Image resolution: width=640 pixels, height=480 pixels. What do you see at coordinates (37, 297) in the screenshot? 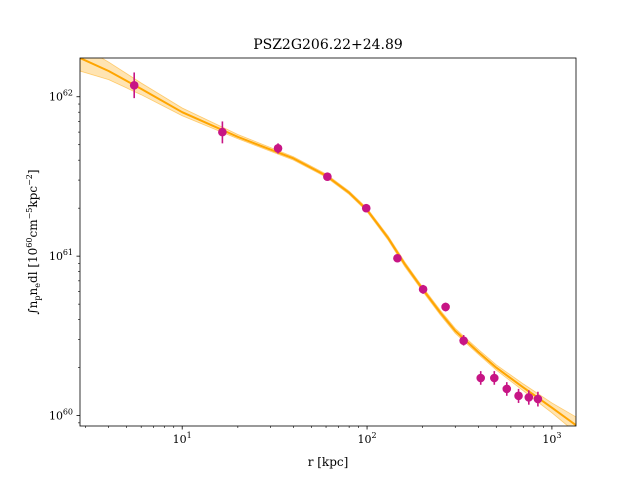
I see `y-label-p: p` at bounding box center [37, 297].